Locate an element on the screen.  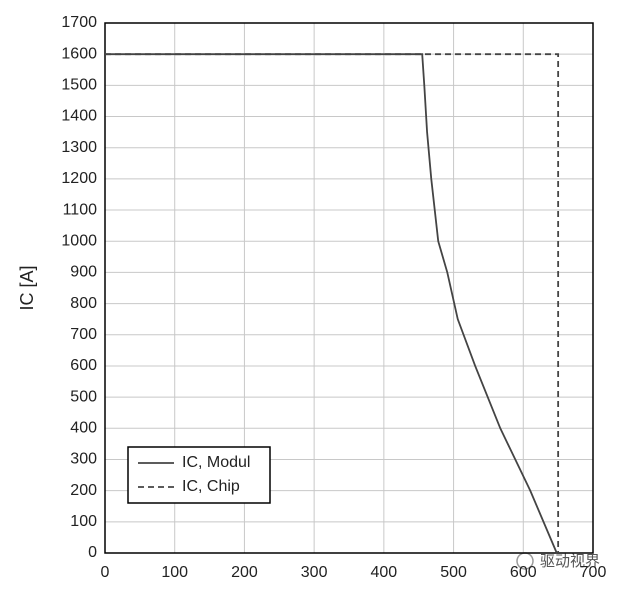
y-tick-label: 200 is located at coordinates (83, 490).